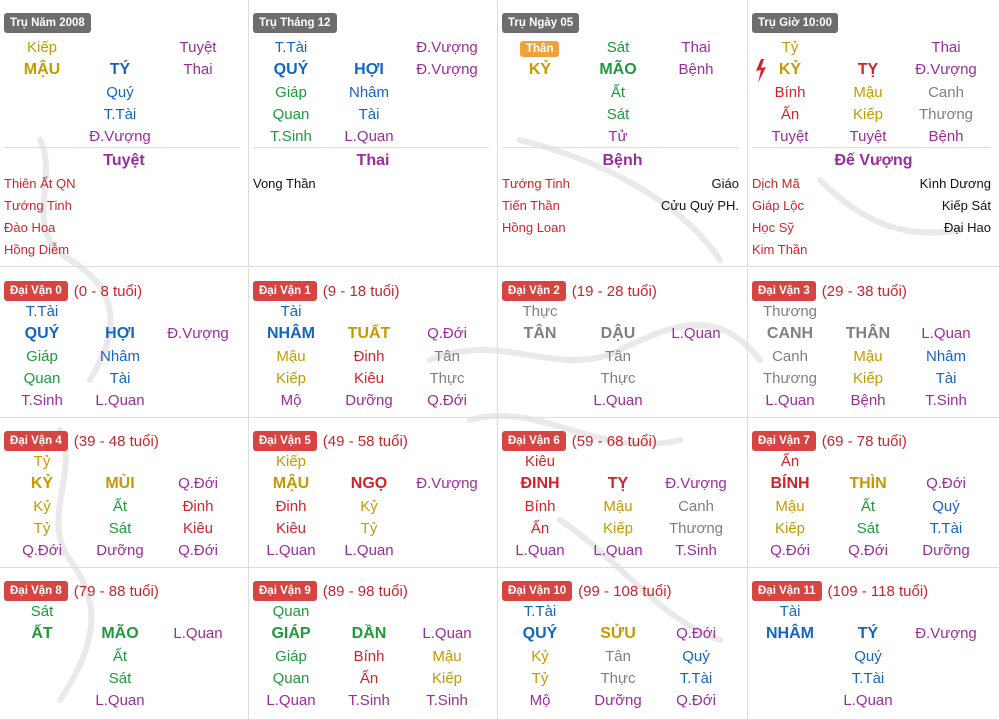  Describe the element at coordinates (784, 441) in the screenshot. I see `luck-cycle-badge: Đại Vận 7` at that location.